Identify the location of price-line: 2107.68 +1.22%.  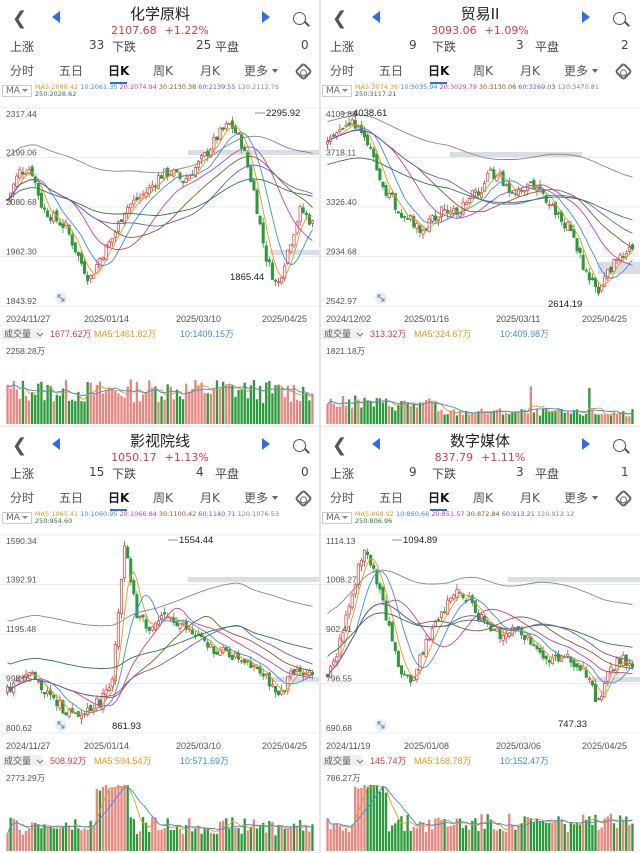
(160, 30).